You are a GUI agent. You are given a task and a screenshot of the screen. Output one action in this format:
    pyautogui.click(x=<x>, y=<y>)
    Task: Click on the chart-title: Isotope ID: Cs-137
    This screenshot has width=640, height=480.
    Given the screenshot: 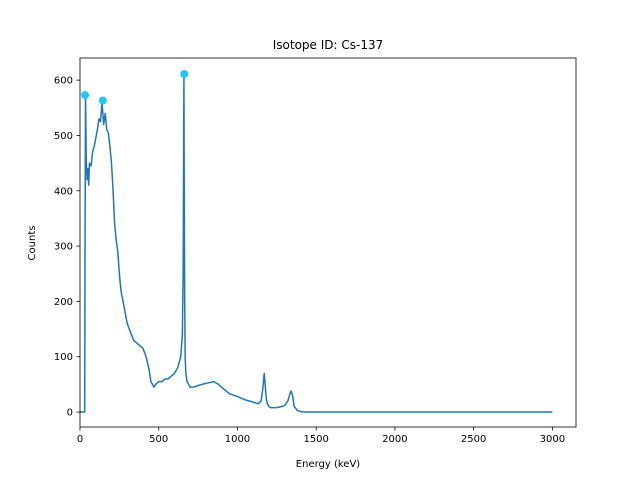 What is the action you would take?
    pyautogui.click(x=328, y=45)
    